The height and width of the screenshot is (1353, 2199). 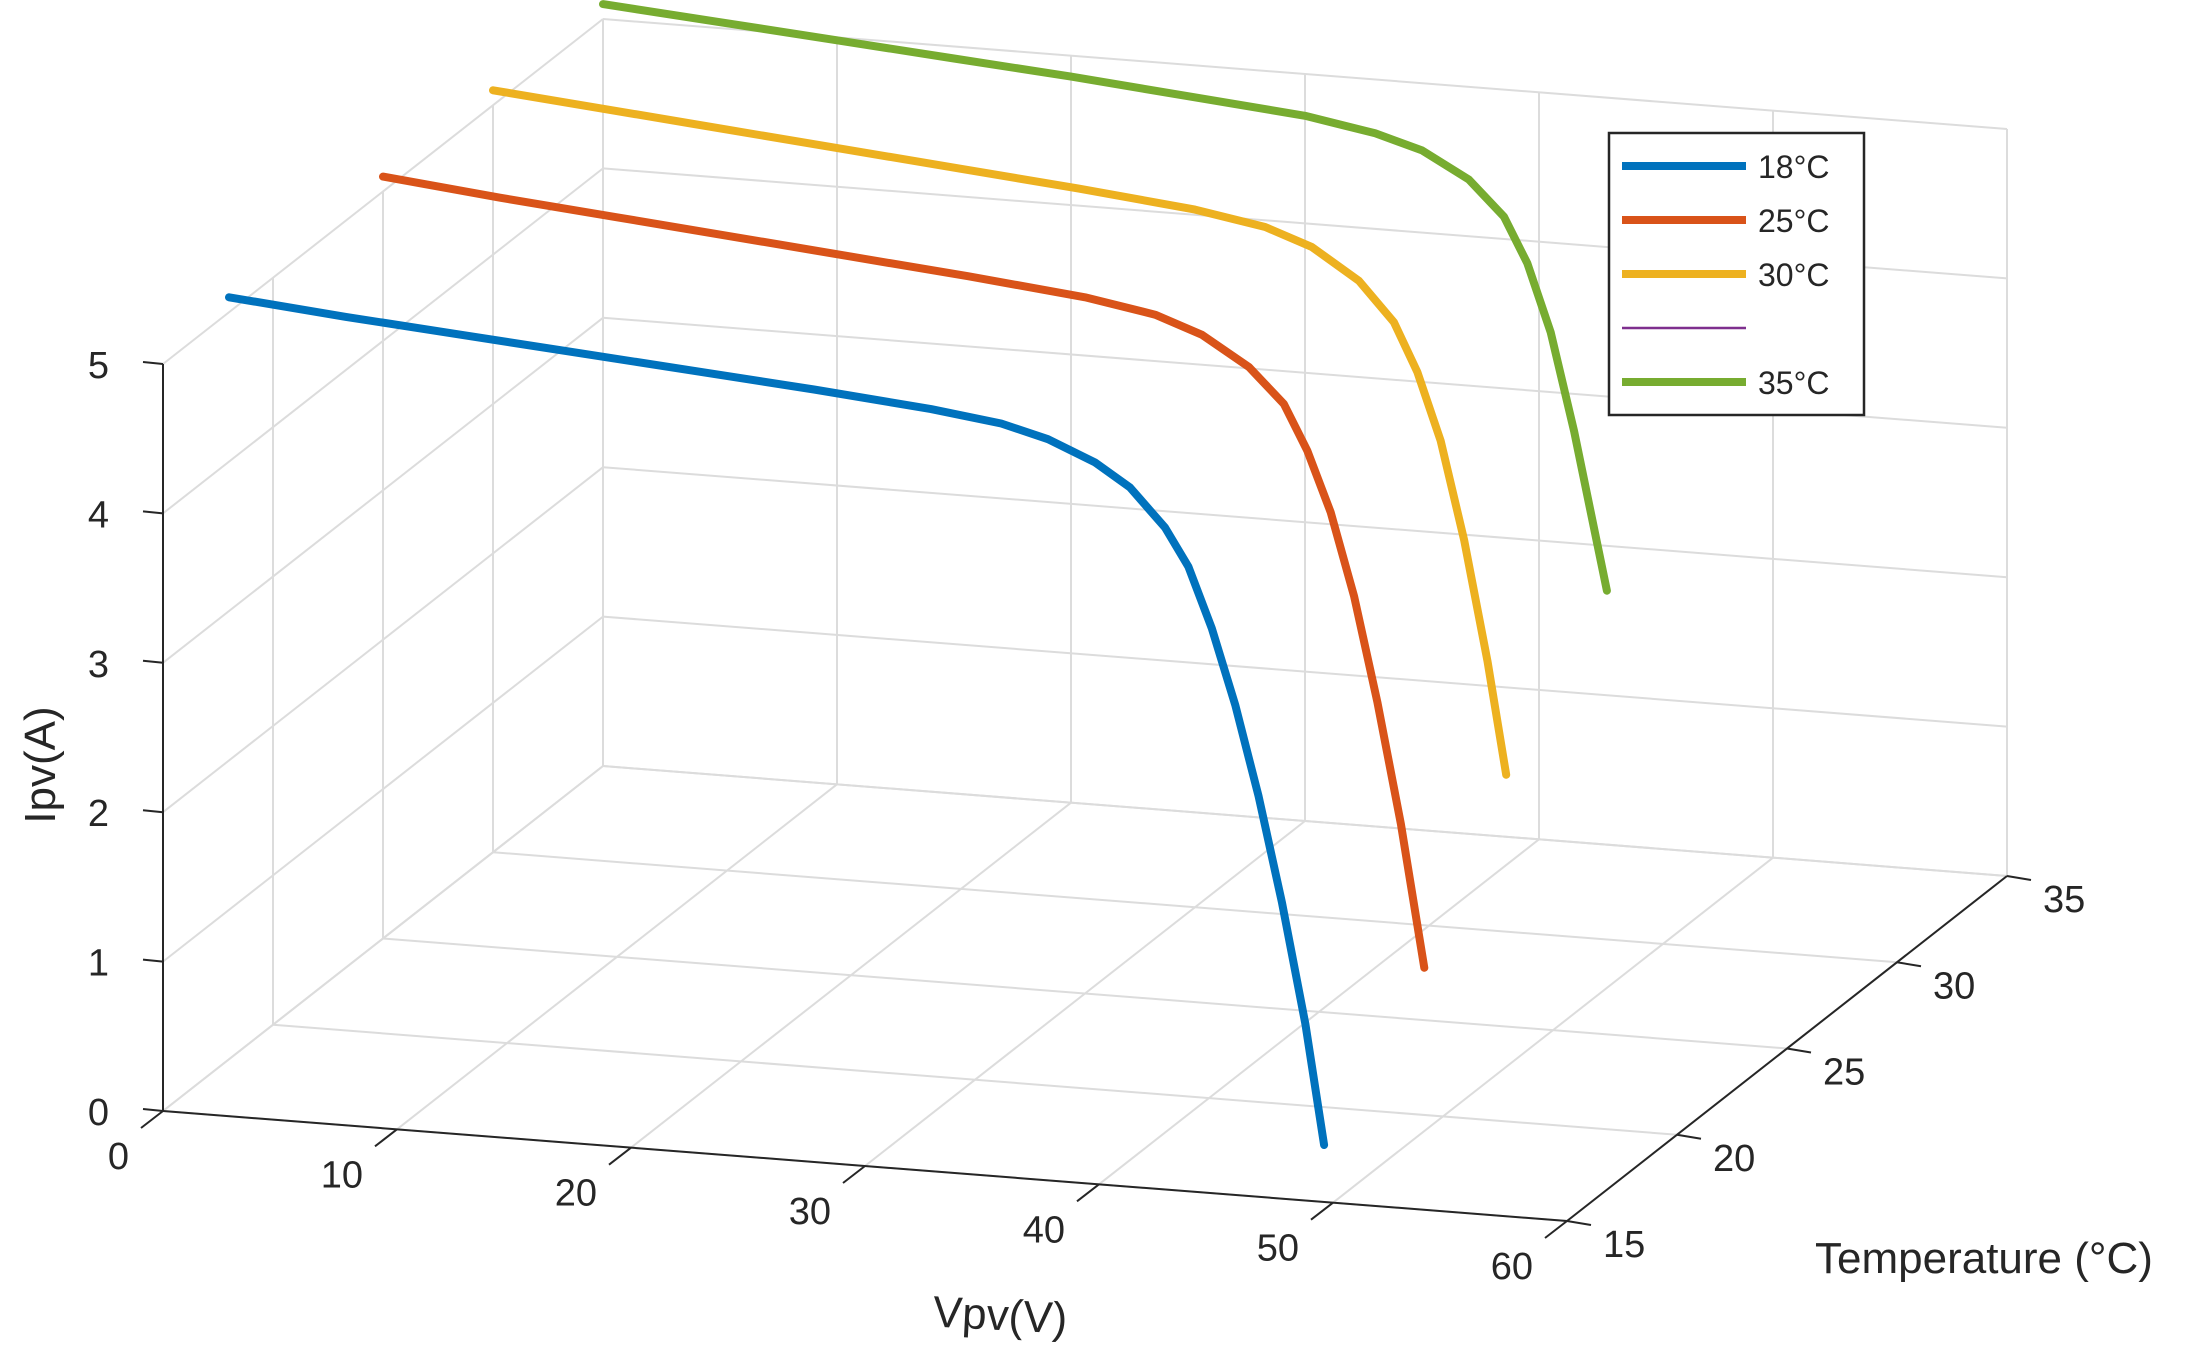 I want to click on y-tick-label: 30, so click(x=1954, y=986).